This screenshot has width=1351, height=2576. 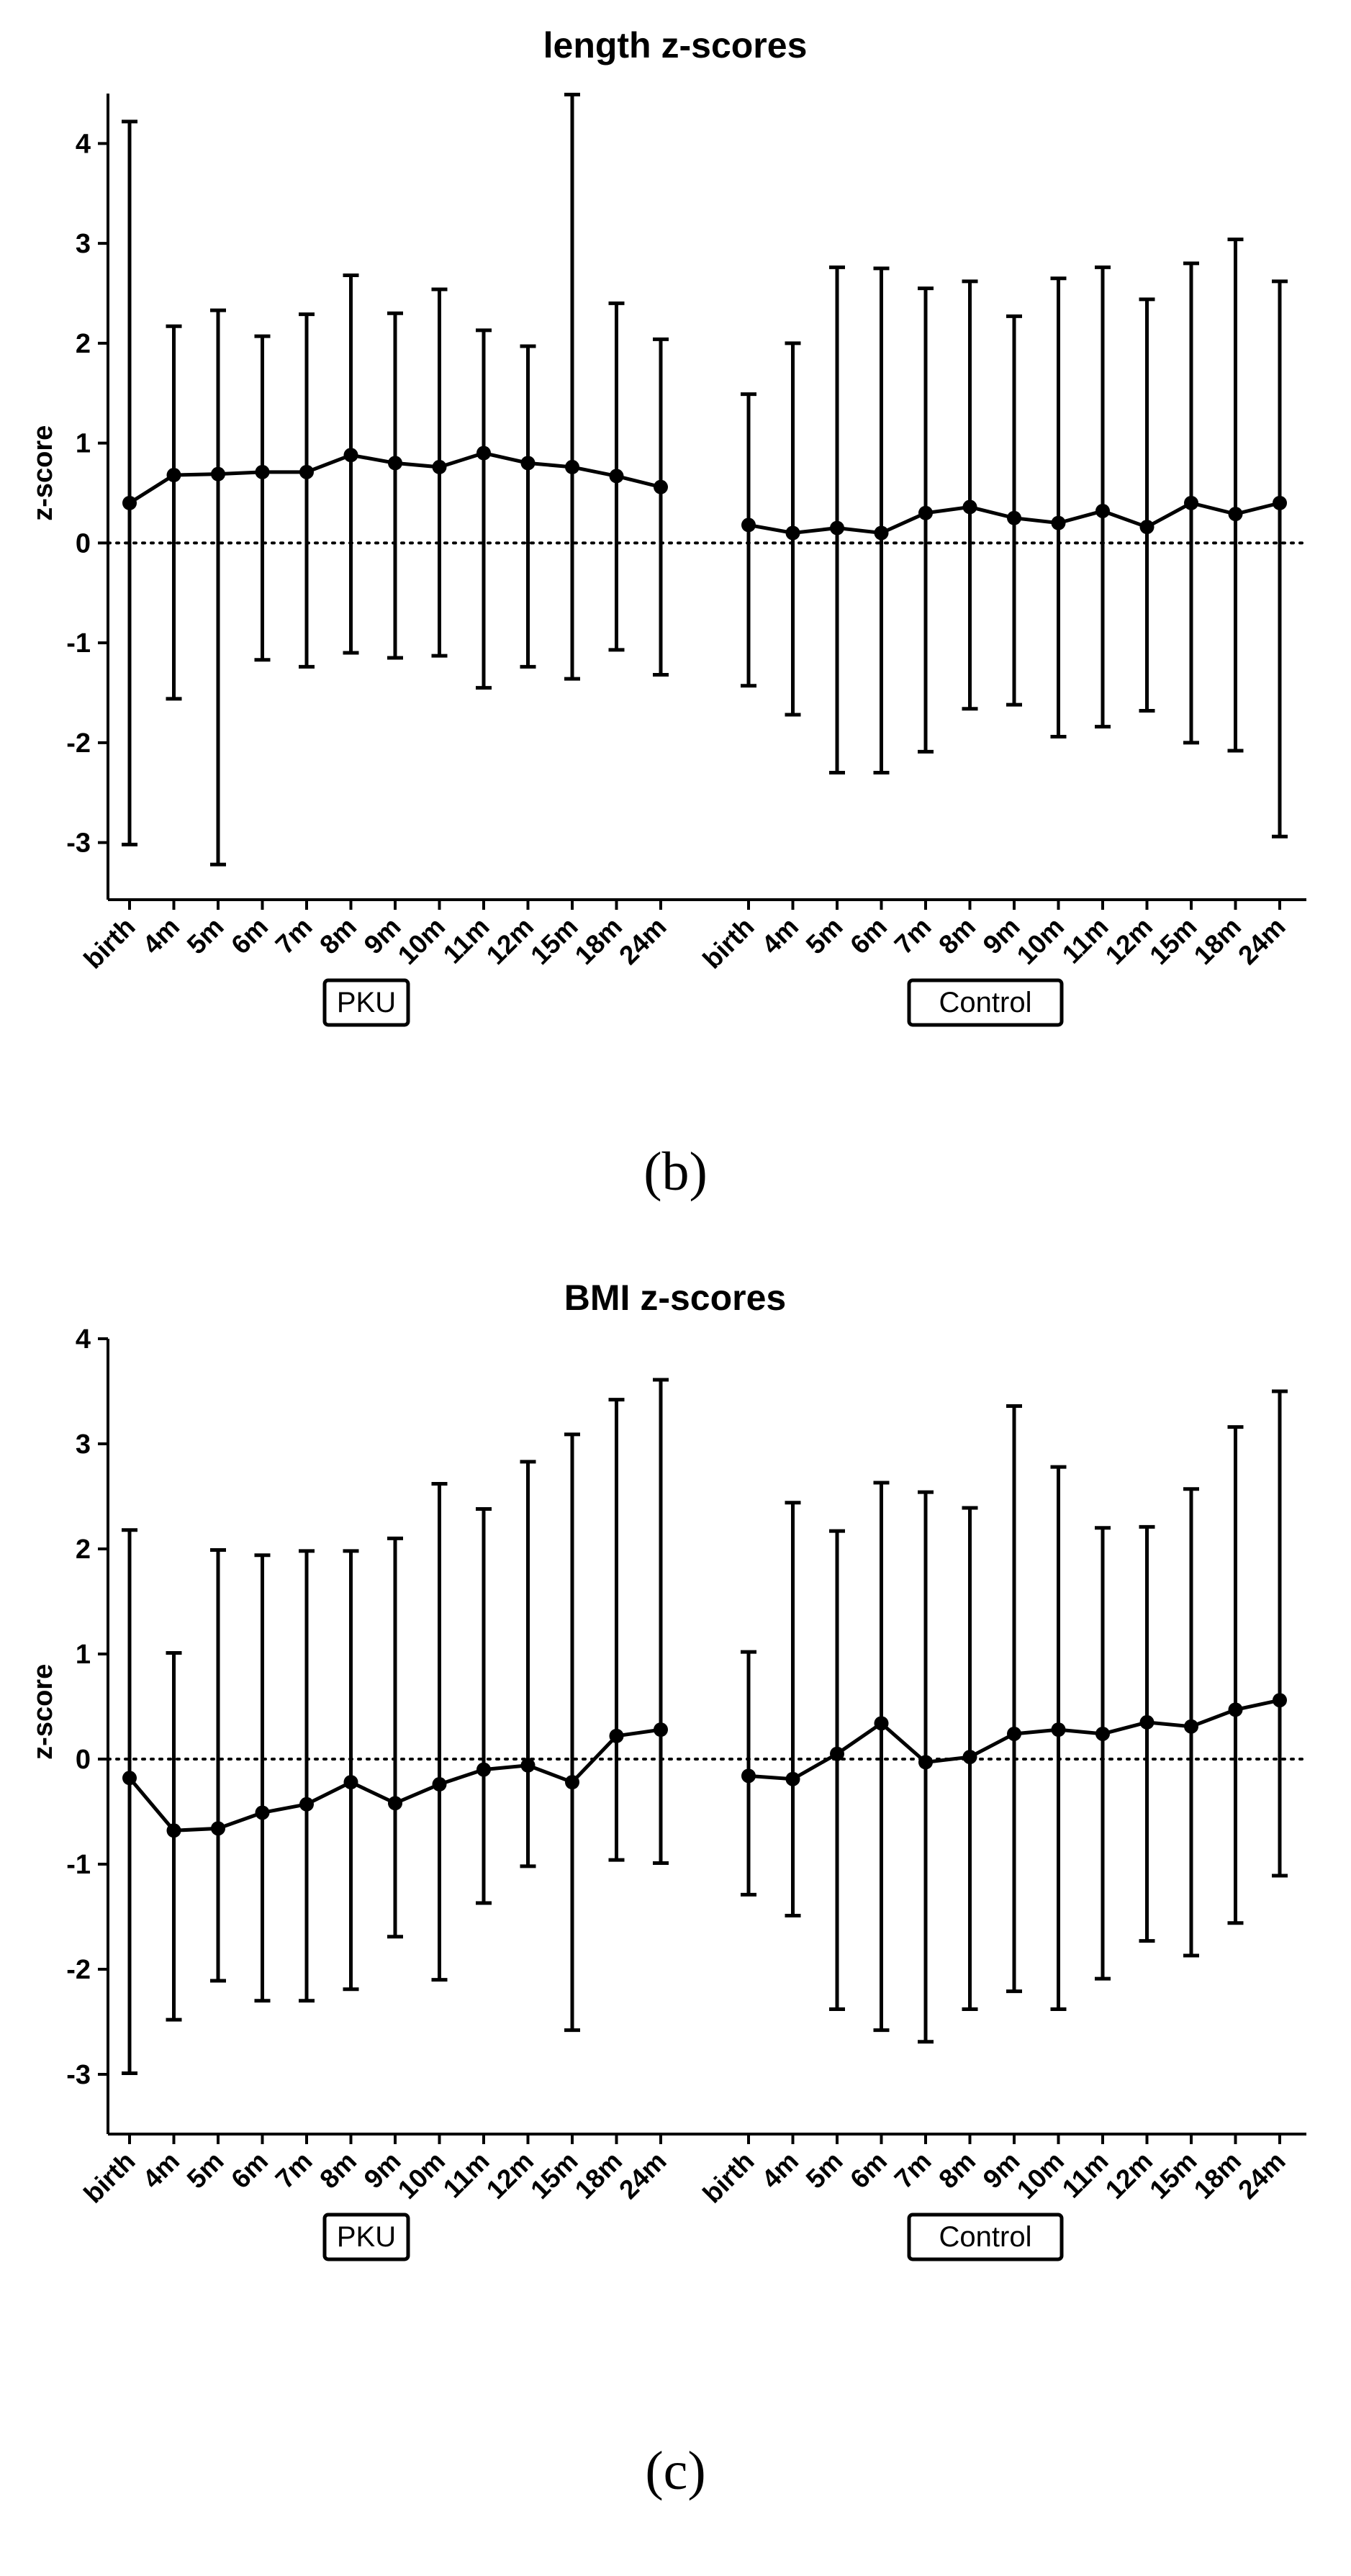 What do you see at coordinates (83, 244) in the screenshot?
I see `y-tick-label: 3` at bounding box center [83, 244].